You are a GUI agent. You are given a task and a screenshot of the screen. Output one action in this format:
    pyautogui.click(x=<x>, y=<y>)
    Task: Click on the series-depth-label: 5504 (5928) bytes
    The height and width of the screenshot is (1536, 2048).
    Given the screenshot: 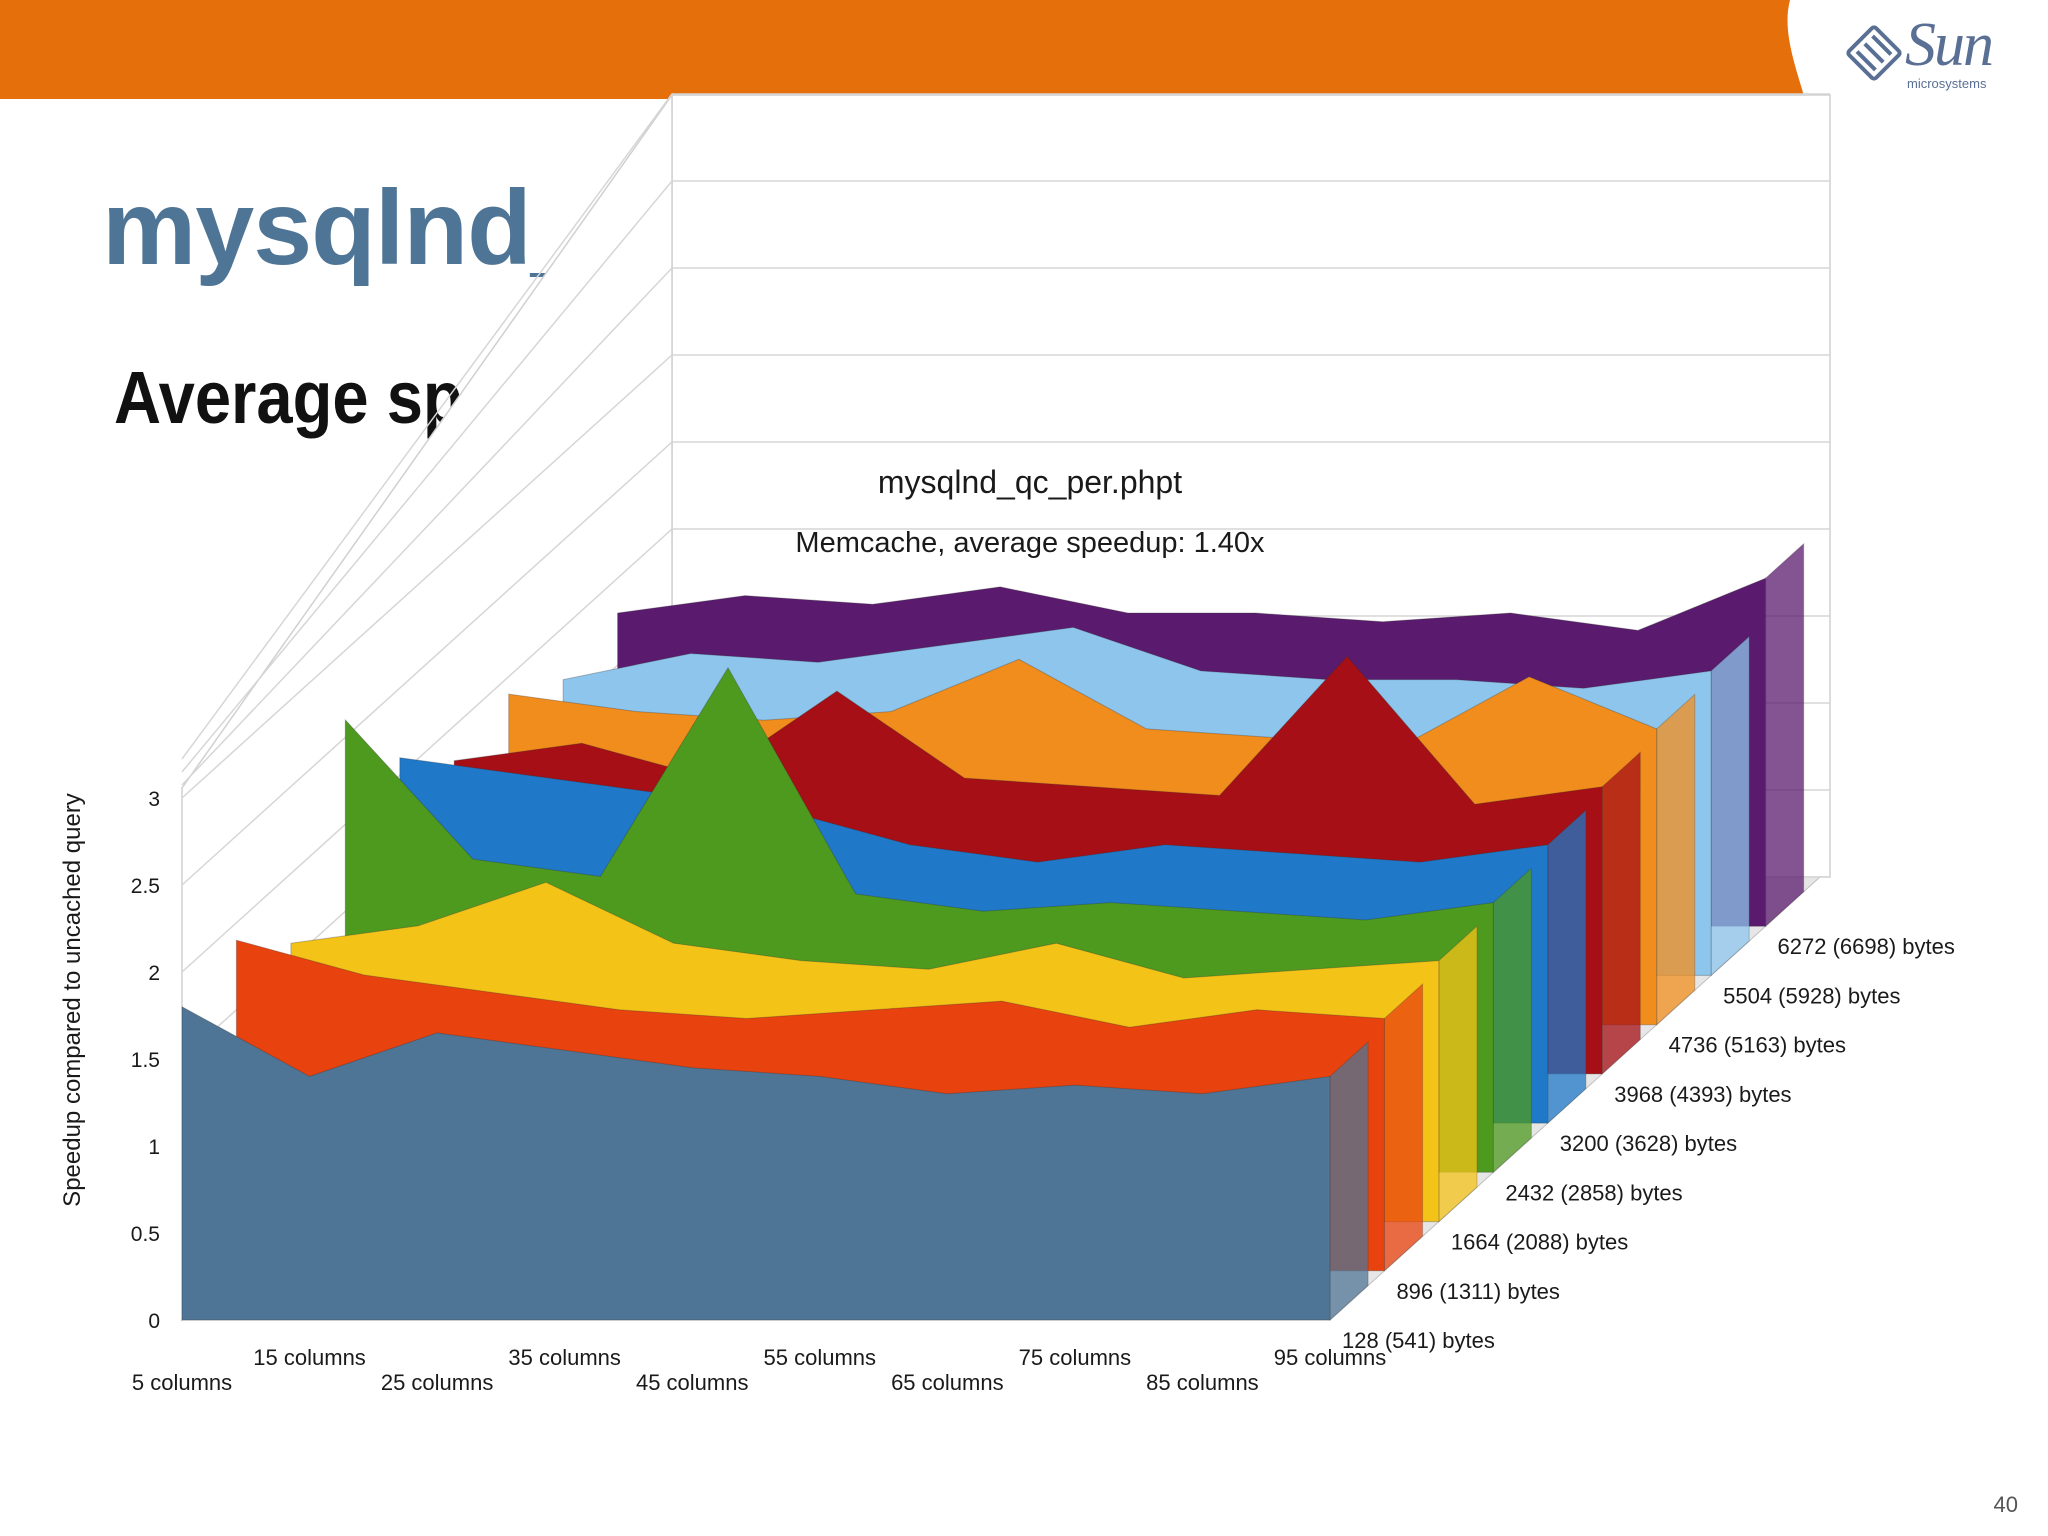 What is the action you would take?
    pyautogui.click(x=1811, y=995)
    